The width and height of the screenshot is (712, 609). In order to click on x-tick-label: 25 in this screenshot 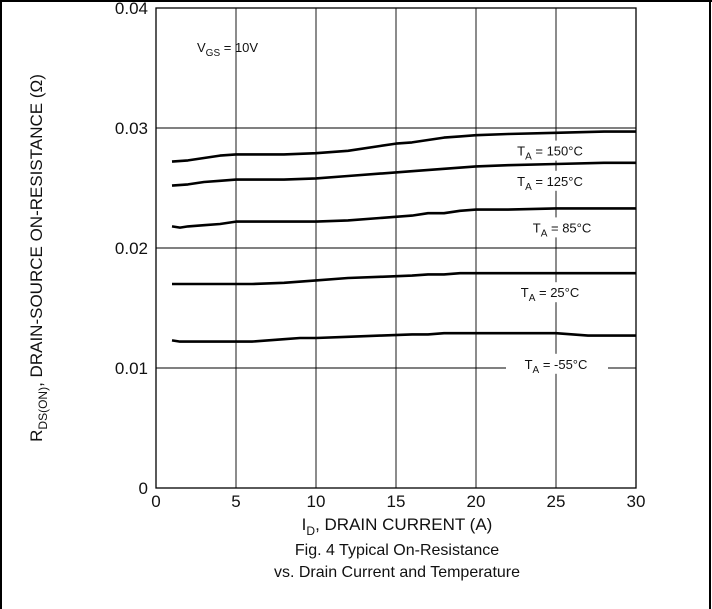, I will do `click(556, 501)`.